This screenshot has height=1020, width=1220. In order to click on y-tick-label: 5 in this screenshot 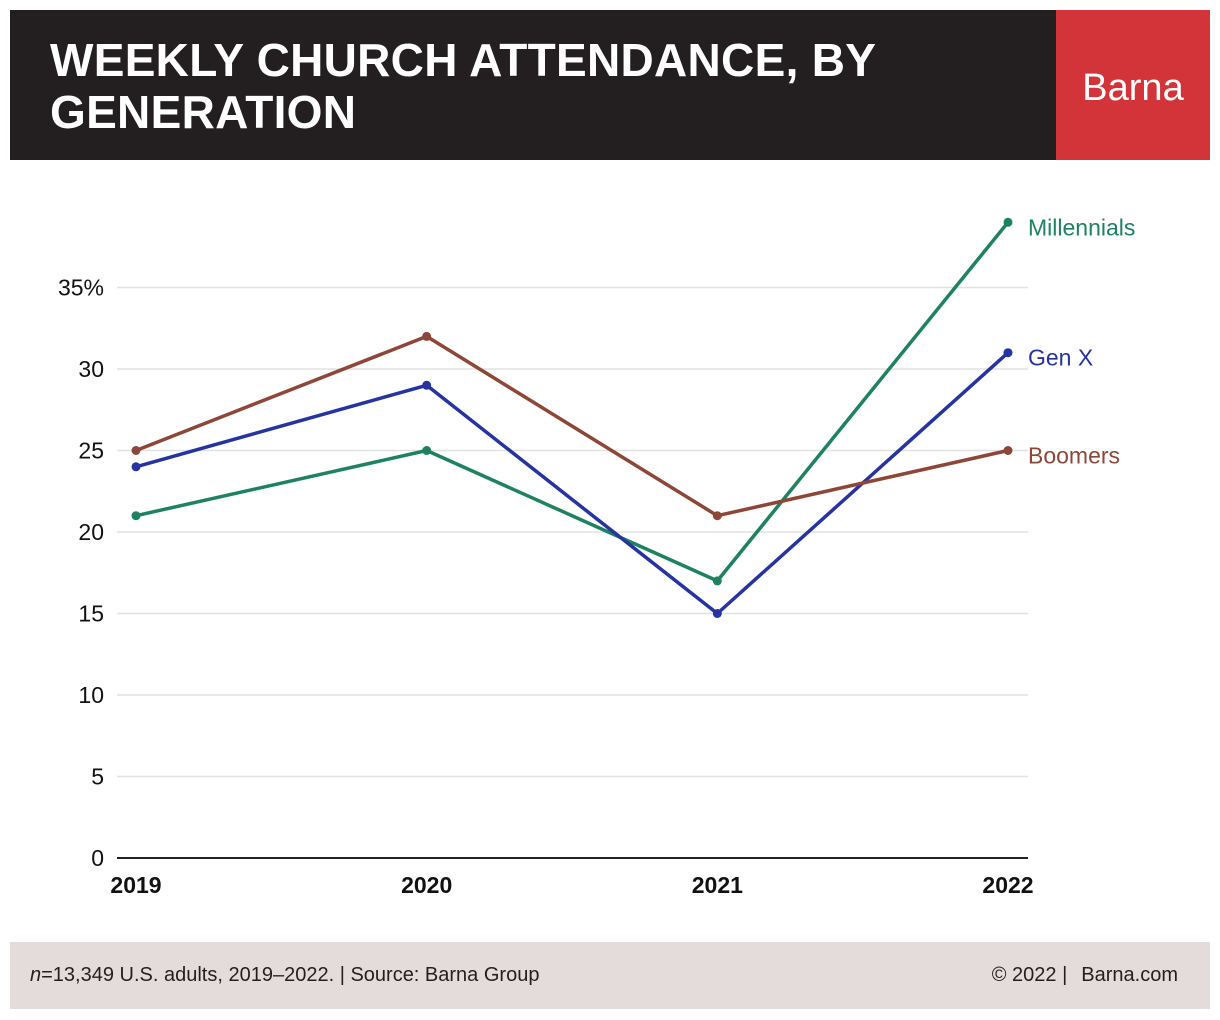, I will do `click(97, 777)`.